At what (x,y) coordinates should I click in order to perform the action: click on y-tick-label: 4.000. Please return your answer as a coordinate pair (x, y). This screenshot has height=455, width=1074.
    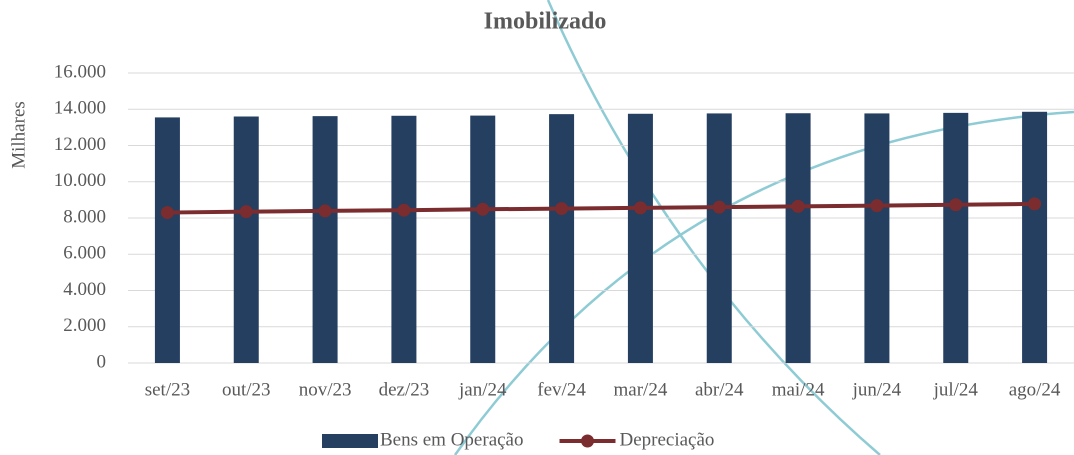
    Looking at the image, I should click on (84, 289).